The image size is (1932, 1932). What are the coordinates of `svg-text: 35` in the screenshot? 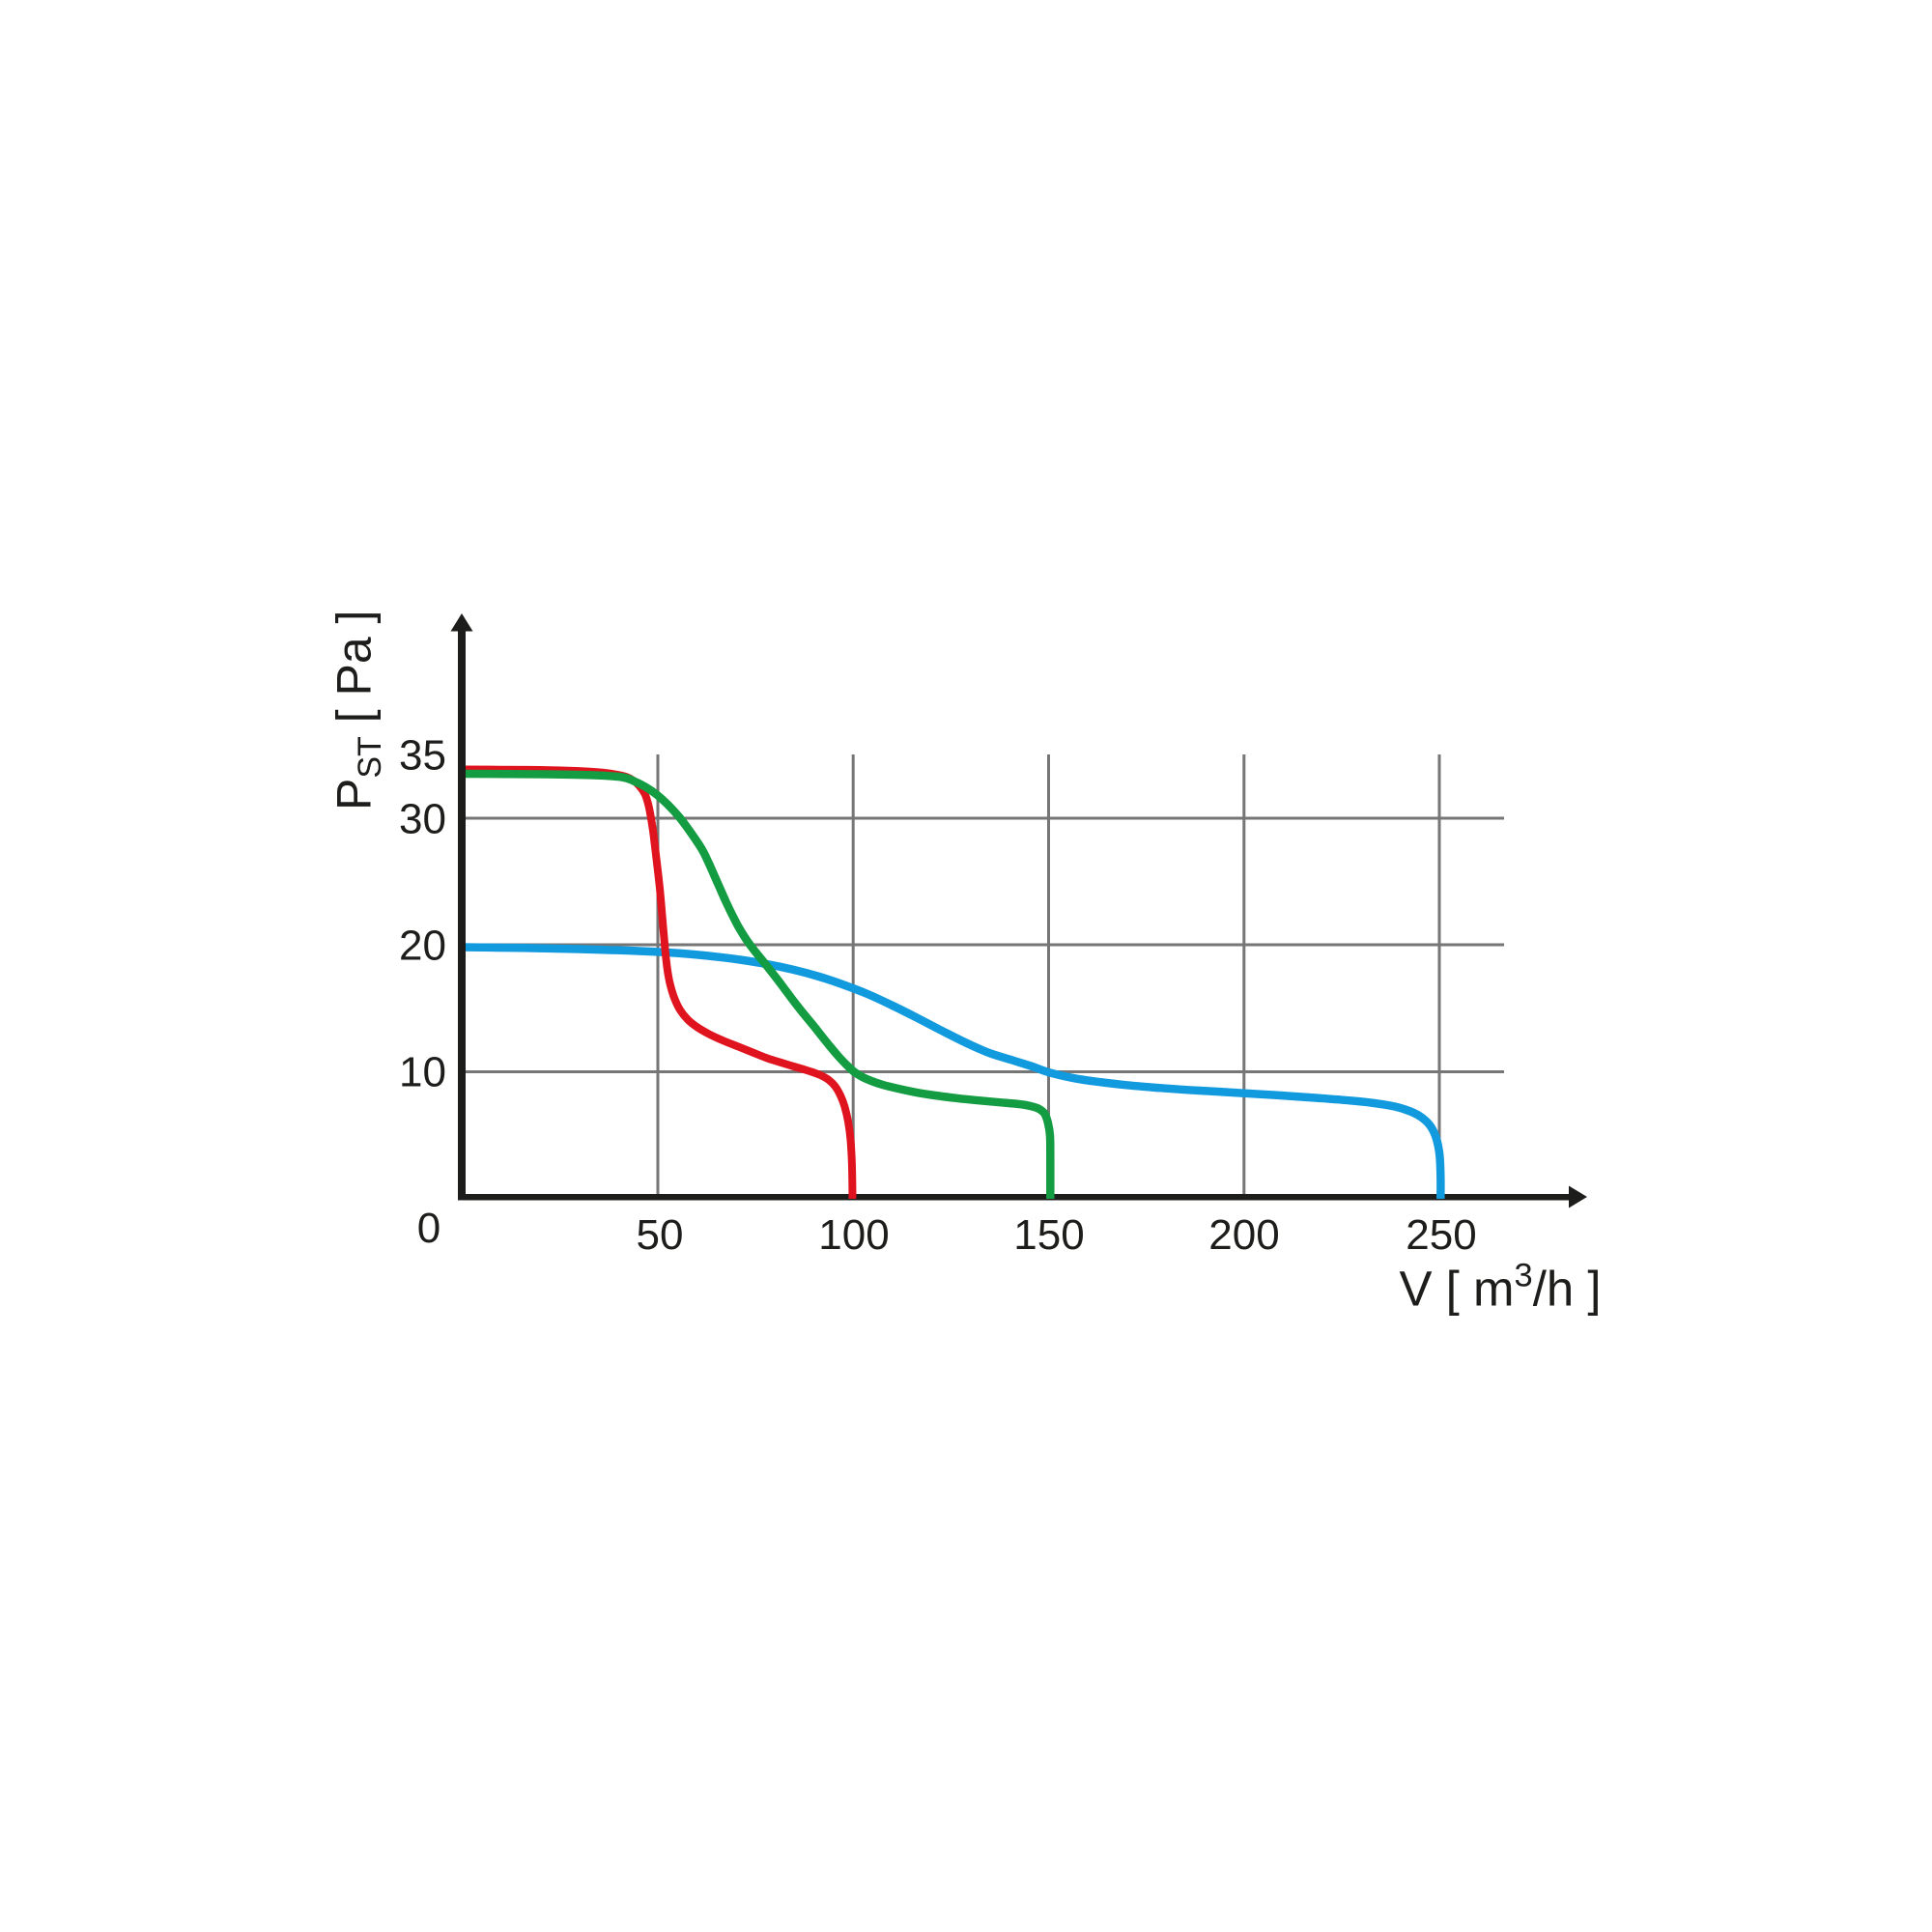 It's located at (422, 756).